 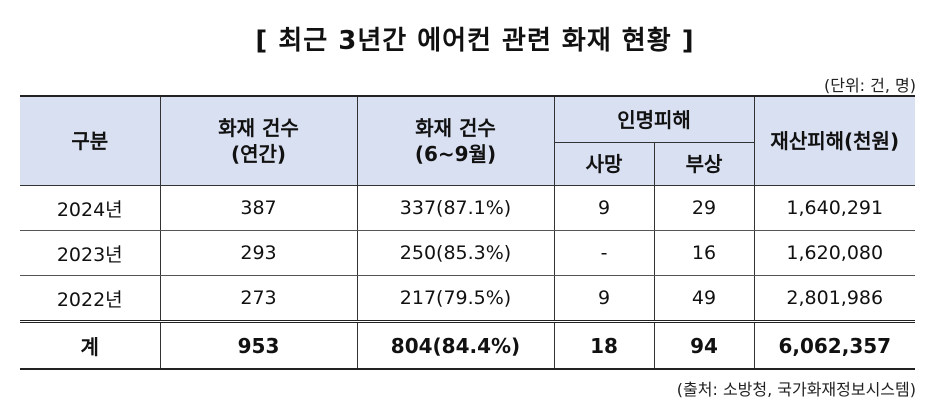 What do you see at coordinates (604, 164) in the screenshot?
I see `header-deaths: 사망` at bounding box center [604, 164].